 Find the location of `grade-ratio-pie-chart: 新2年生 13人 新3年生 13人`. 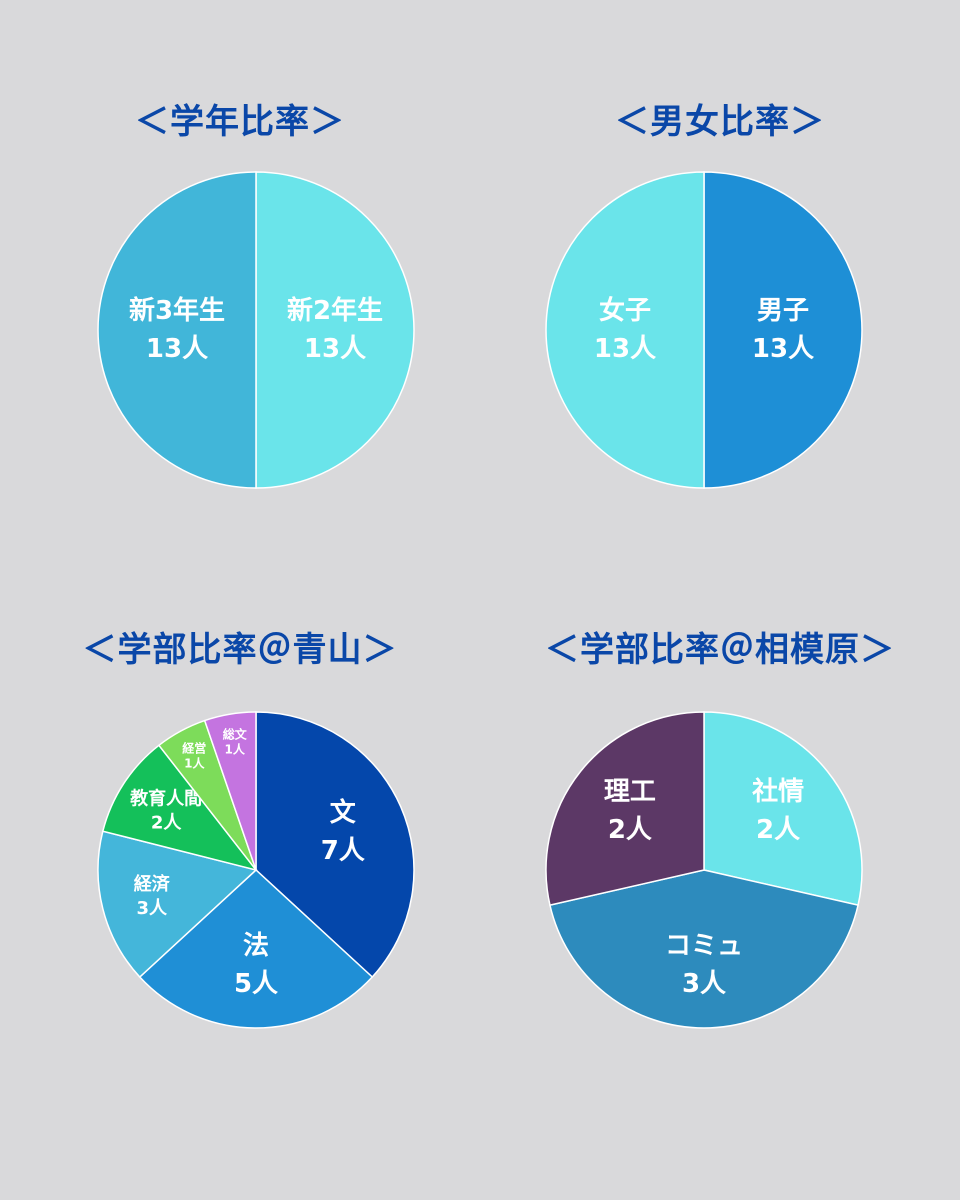

grade-ratio-pie-chart: 新2年生 13人 新3年生 13人 is located at coordinates (256, 330).